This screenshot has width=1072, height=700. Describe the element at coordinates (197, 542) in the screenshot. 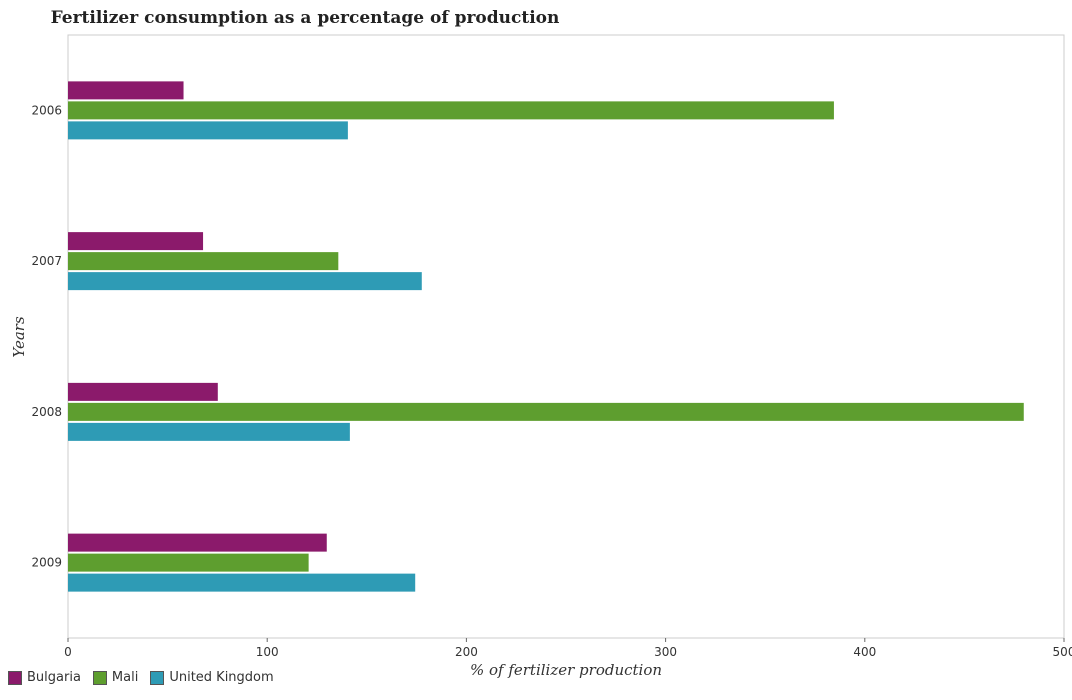

I see `bar-bulgaria-2009` at that location.